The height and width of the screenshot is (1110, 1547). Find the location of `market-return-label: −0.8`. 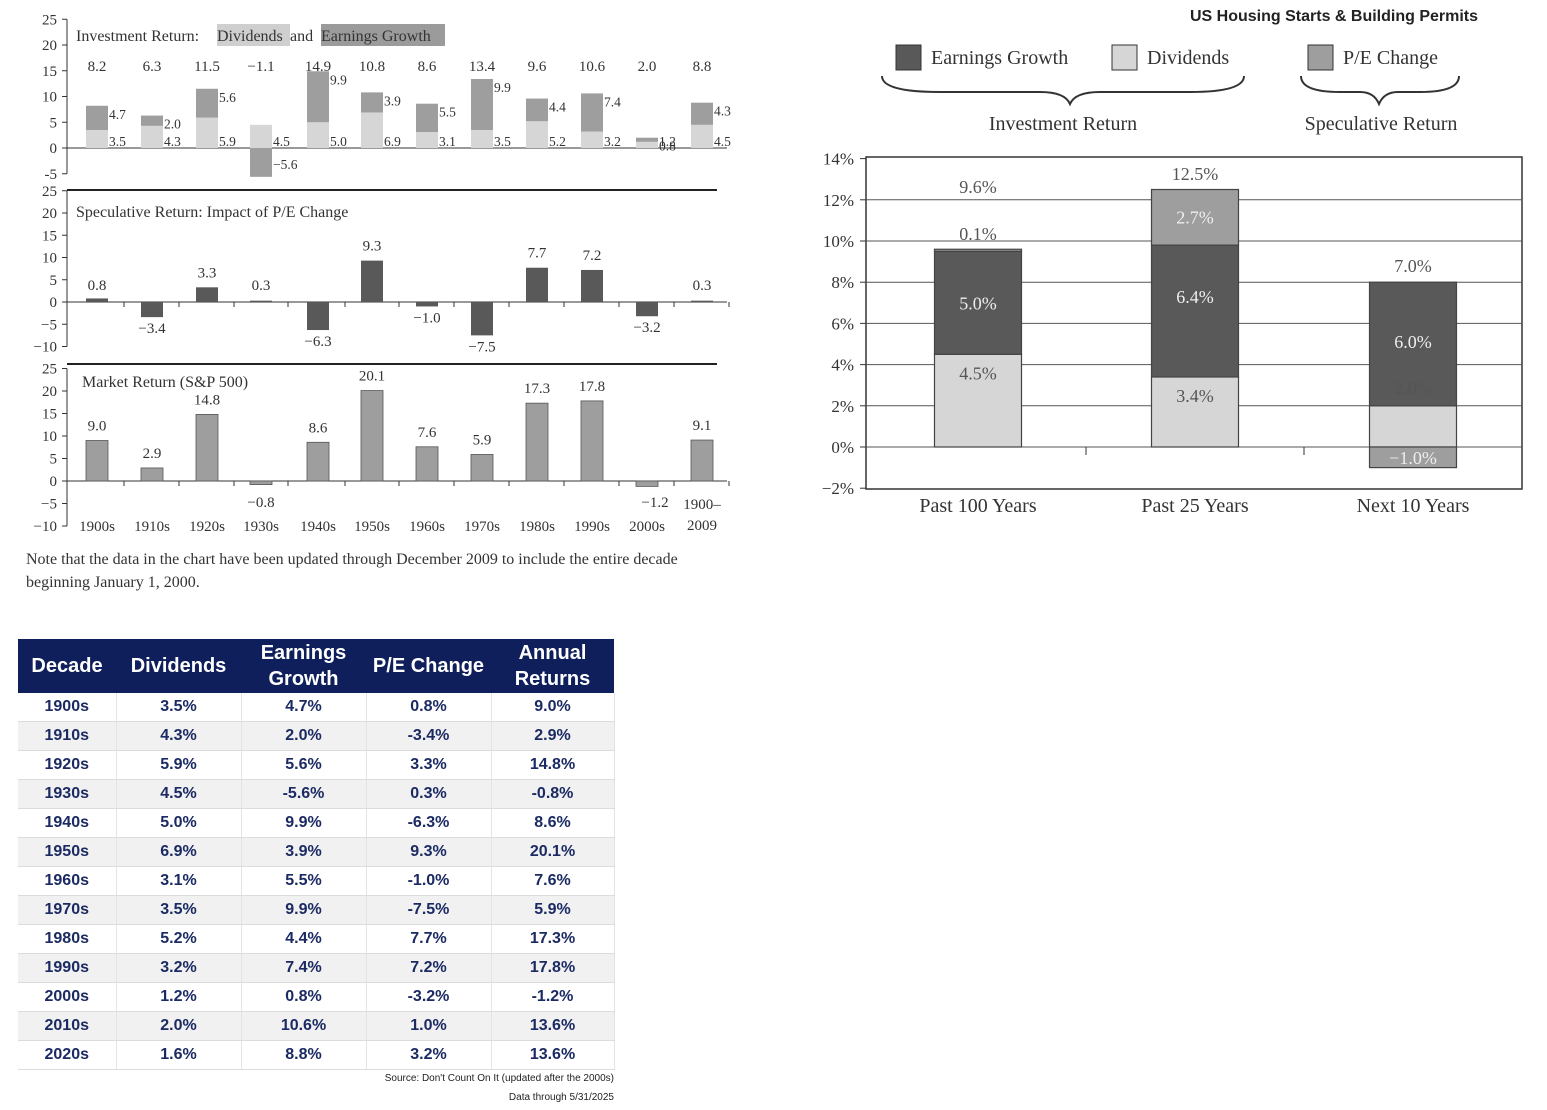

market-return-label: −0.8 is located at coordinates (260, 503).